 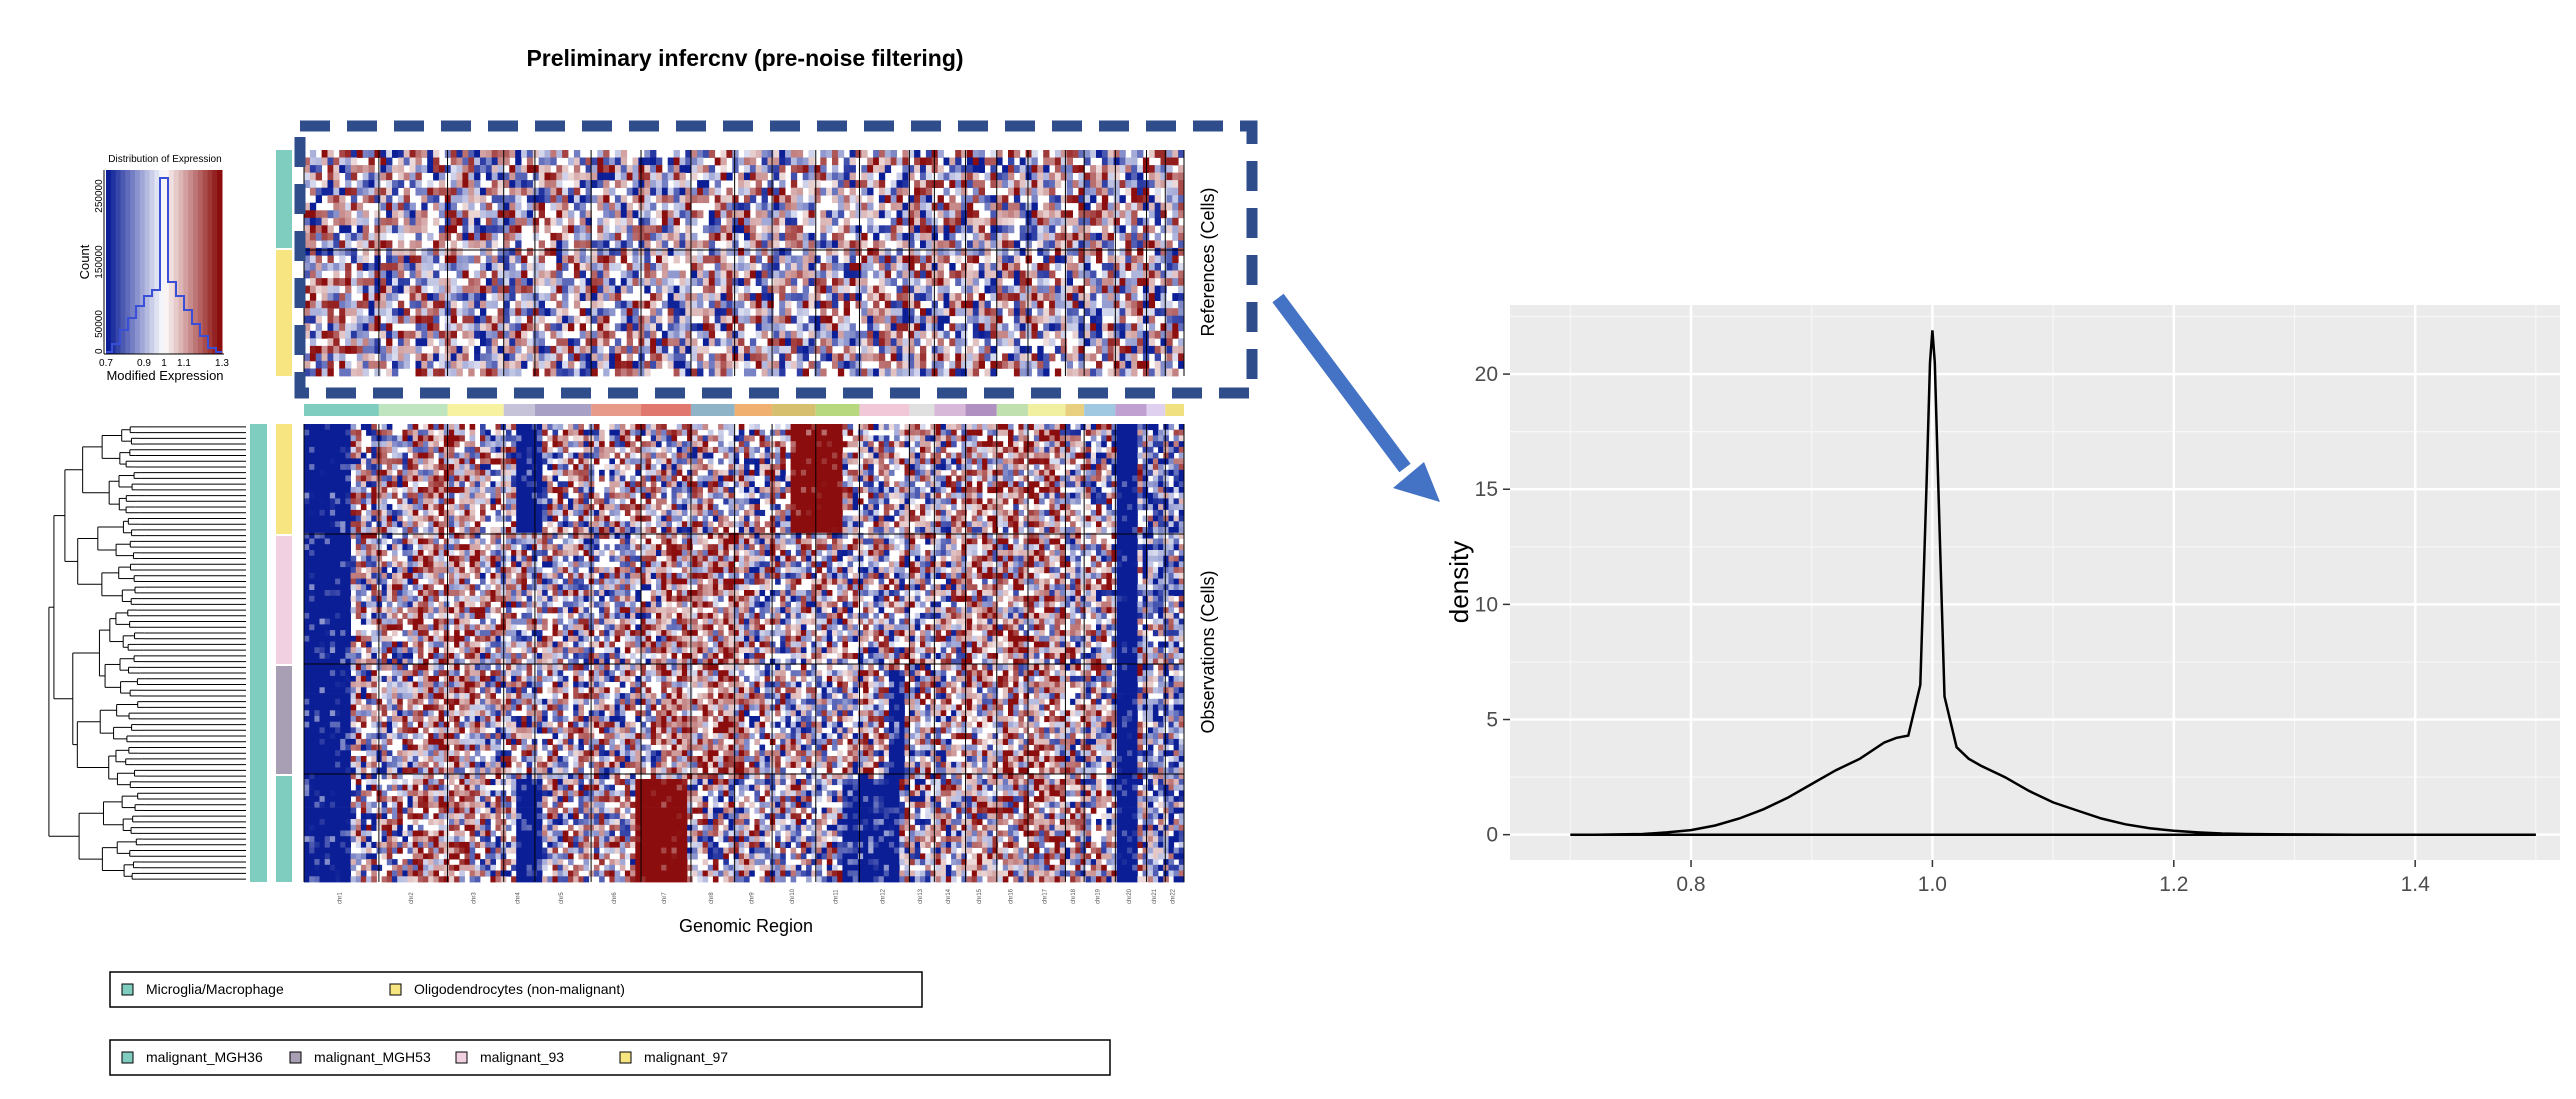 I want to click on legend-swatch-mgh36, so click(x=127, y=1057).